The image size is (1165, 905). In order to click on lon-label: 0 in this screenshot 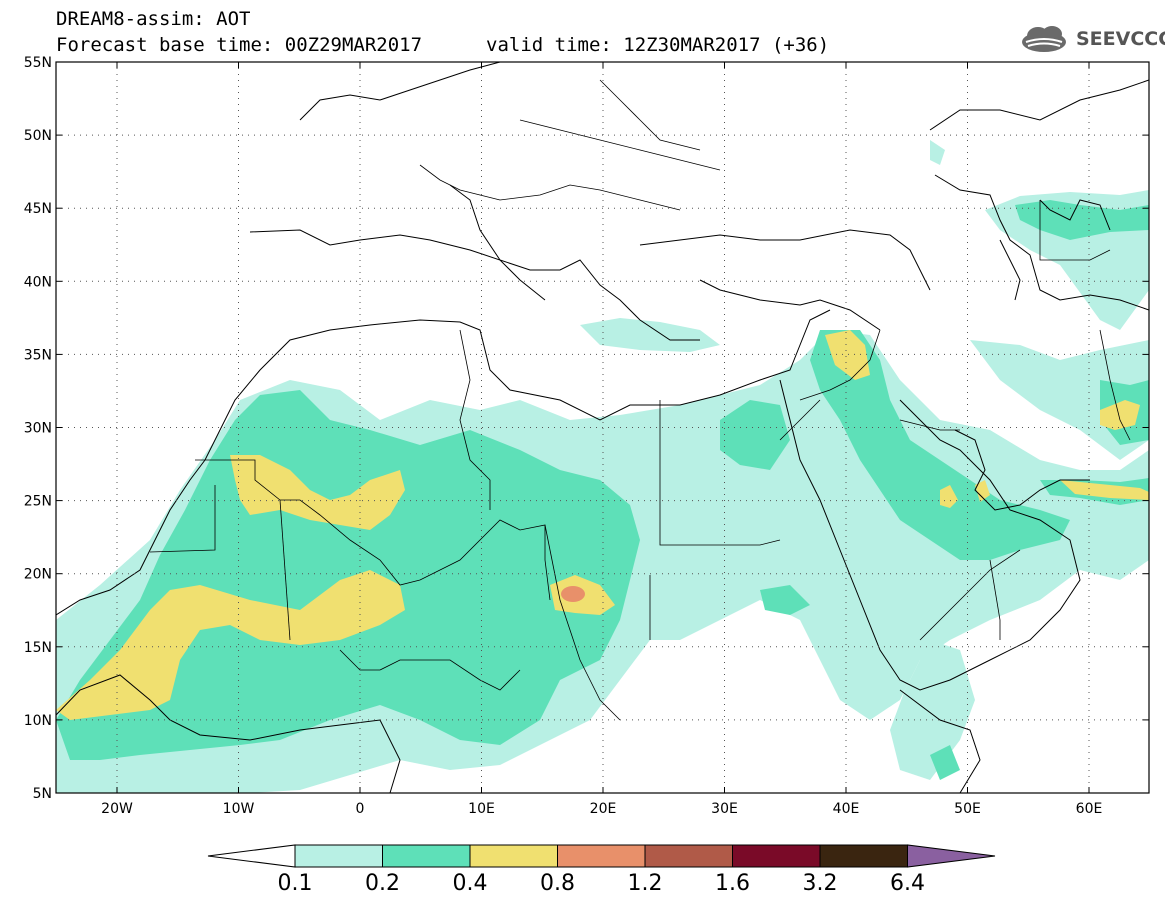, I will do `click(360, 809)`.